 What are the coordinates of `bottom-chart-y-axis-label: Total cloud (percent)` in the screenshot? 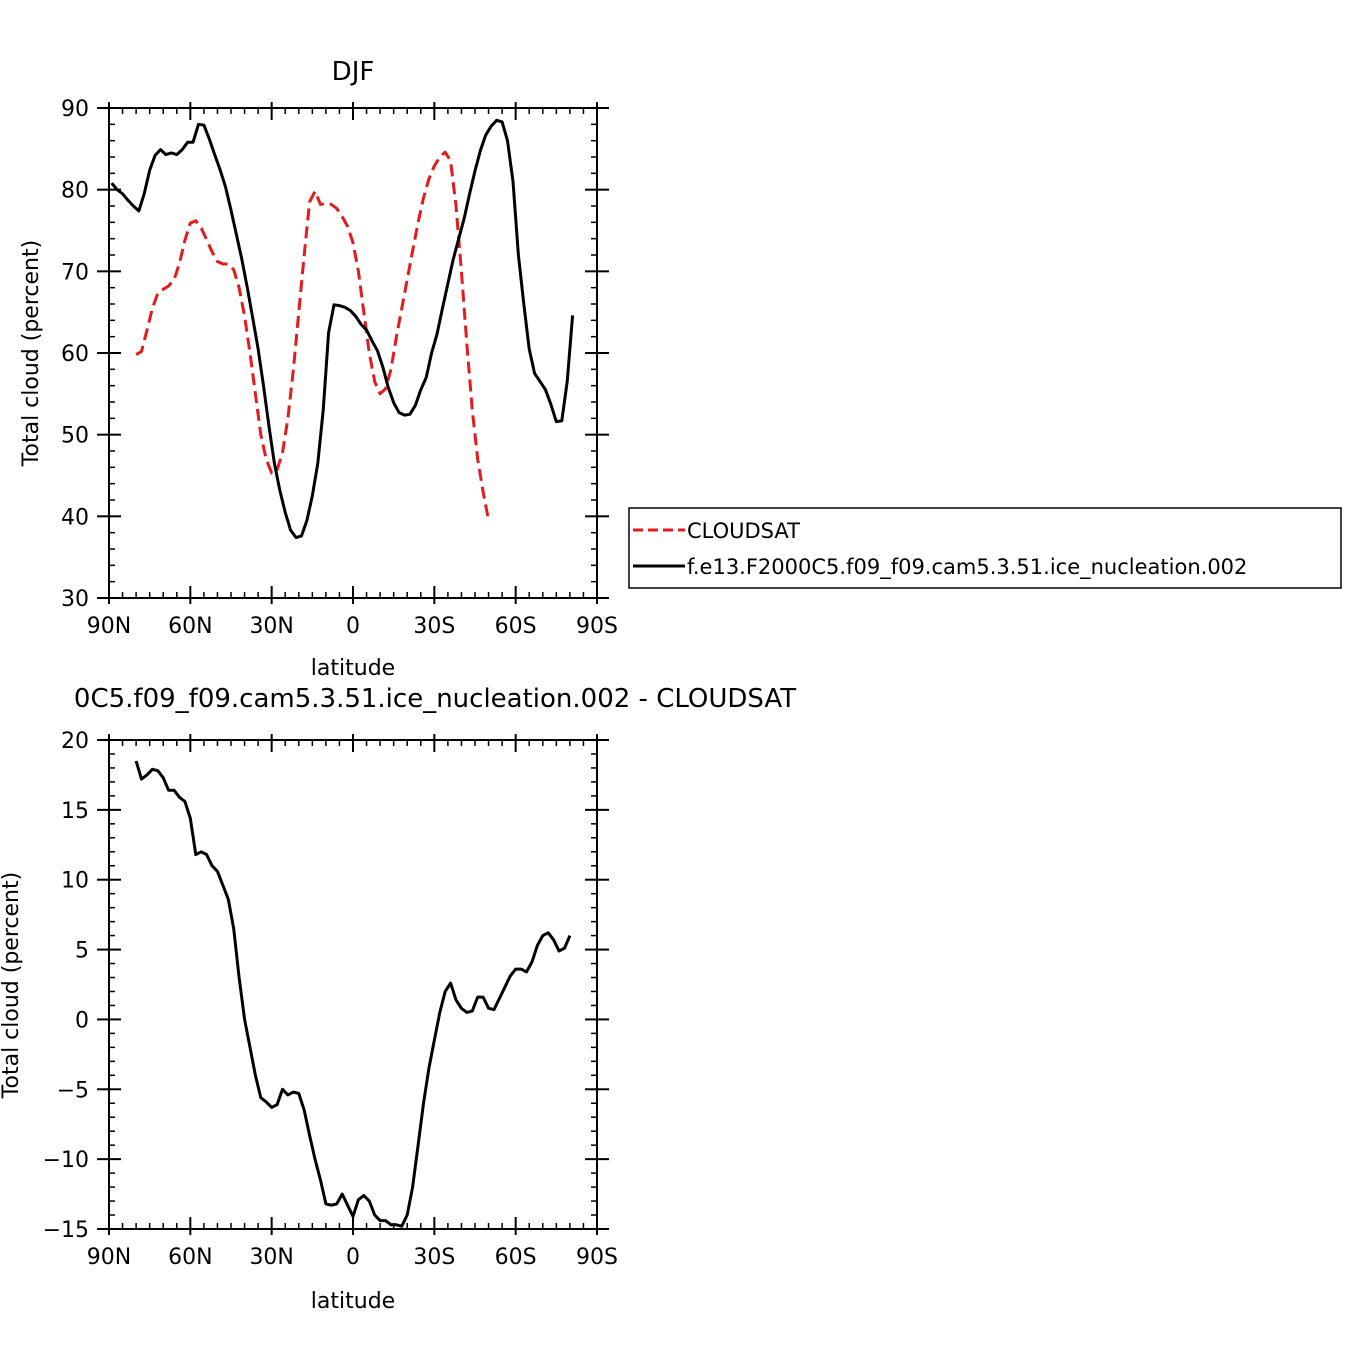 It's located at (12, 985).